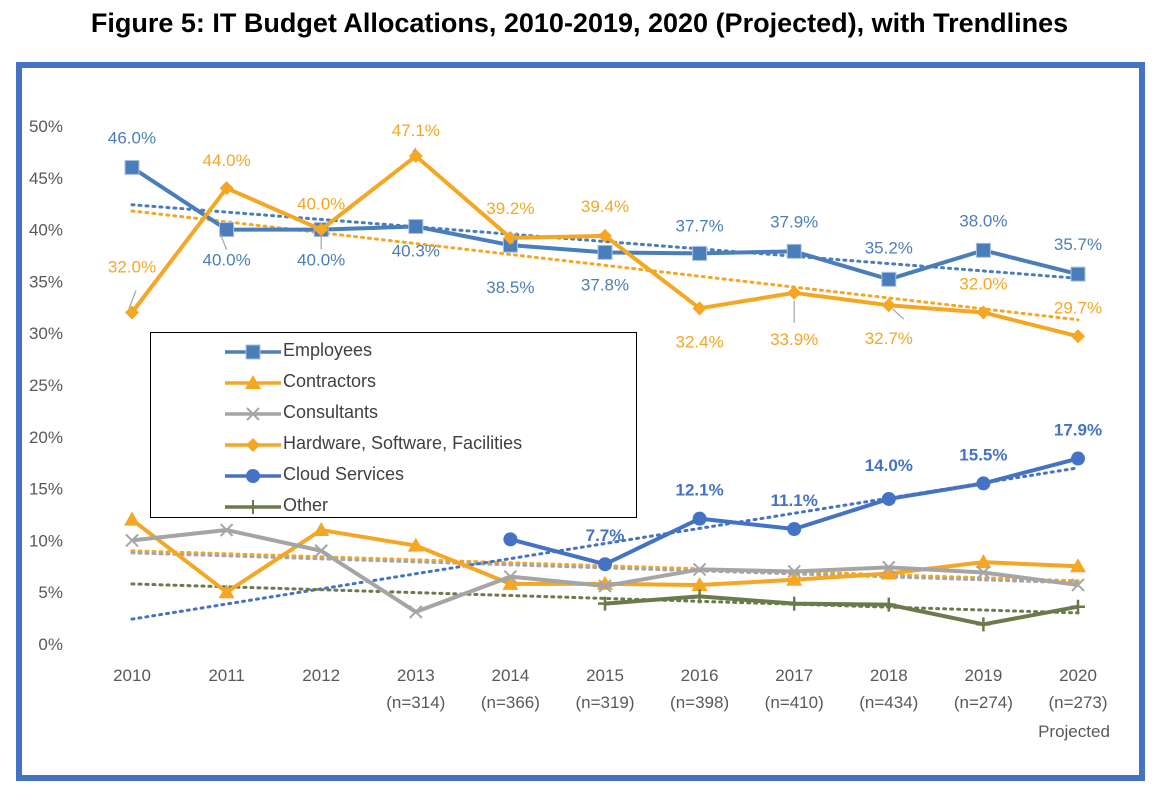 The width and height of the screenshot is (1159, 801). What do you see at coordinates (226, 675) in the screenshot?
I see `x-tick-label: 2011` at bounding box center [226, 675].